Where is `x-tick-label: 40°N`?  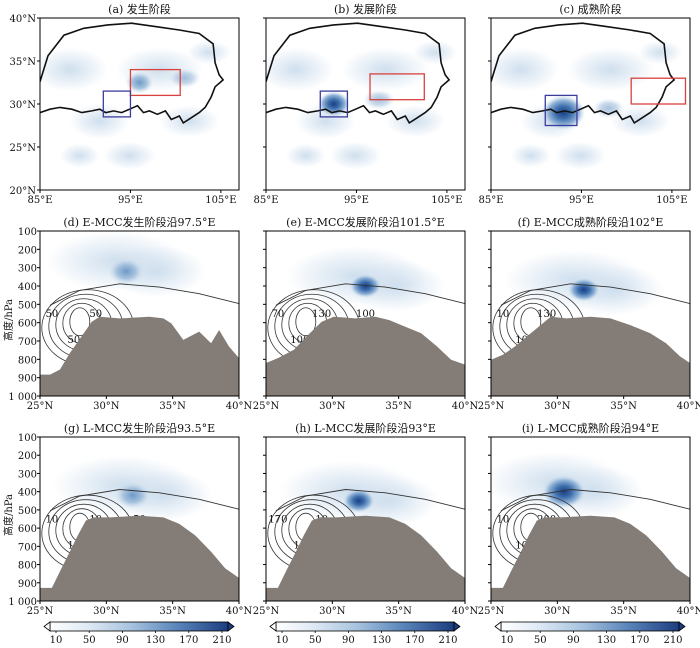
x-tick-label: 40°N is located at coordinates (465, 611).